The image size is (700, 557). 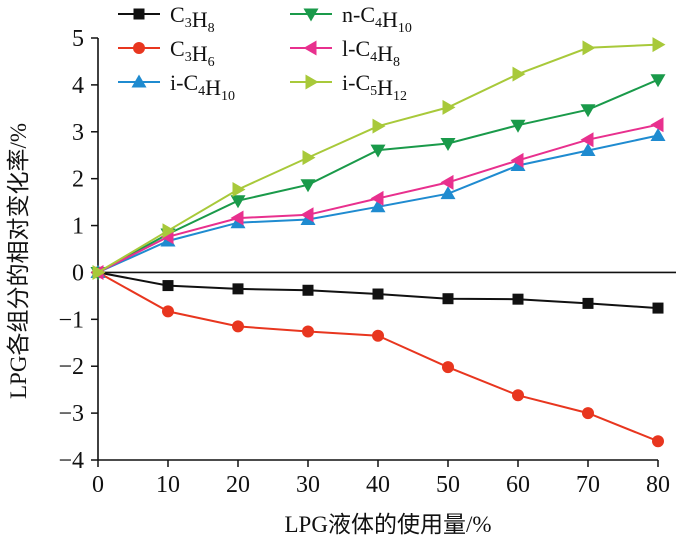 I want to click on x-axis-label: LPG液体的使用量/%, so click(x=388, y=524).